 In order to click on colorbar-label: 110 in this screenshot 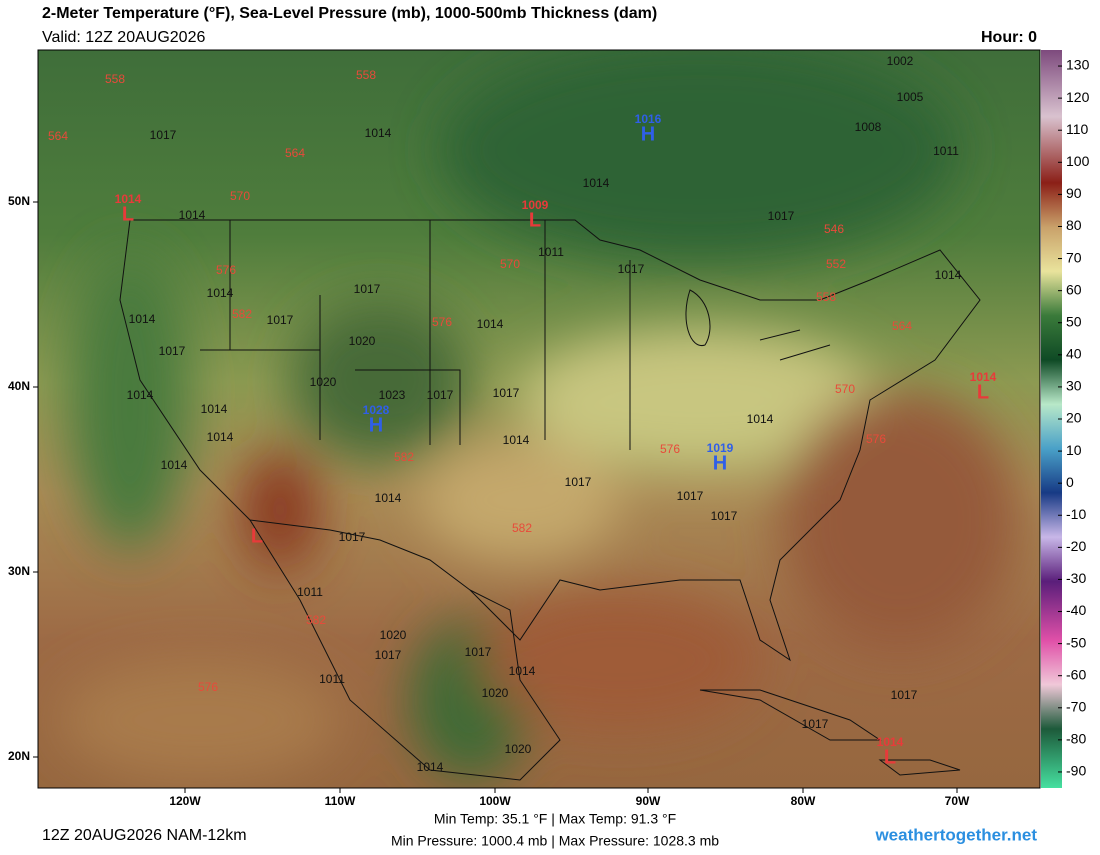, I will do `click(1077, 129)`.